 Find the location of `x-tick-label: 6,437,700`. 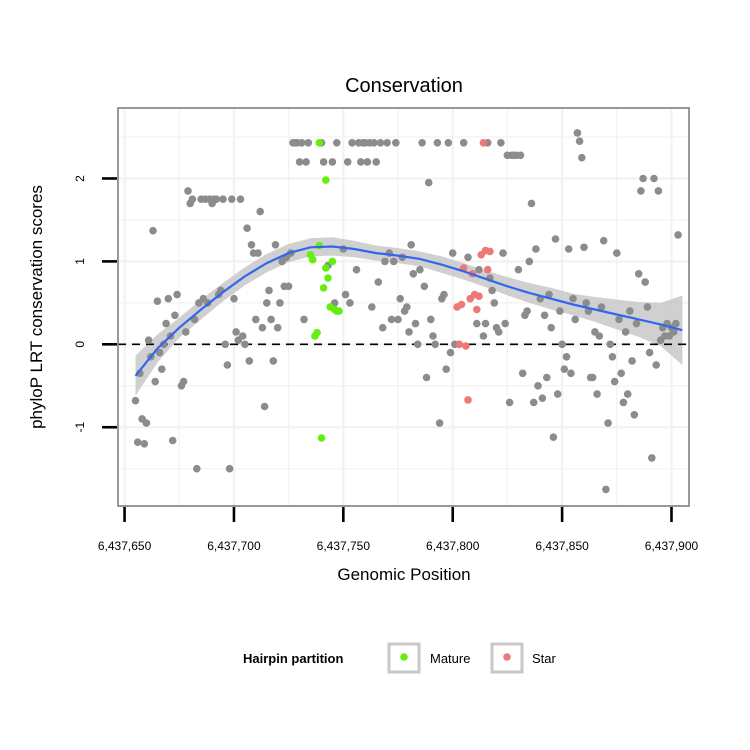

x-tick-label: 6,437,700 is located at coordinates (234, 546).